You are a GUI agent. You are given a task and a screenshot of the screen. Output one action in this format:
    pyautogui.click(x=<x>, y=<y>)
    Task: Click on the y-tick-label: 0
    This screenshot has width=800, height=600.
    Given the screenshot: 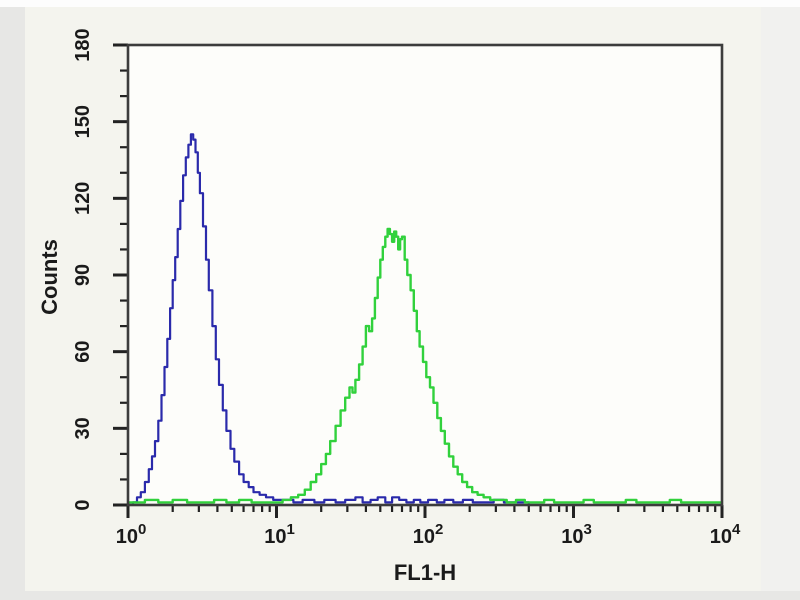 What is the action you would take?
    pyautogui.click(x=83, y=504)
    